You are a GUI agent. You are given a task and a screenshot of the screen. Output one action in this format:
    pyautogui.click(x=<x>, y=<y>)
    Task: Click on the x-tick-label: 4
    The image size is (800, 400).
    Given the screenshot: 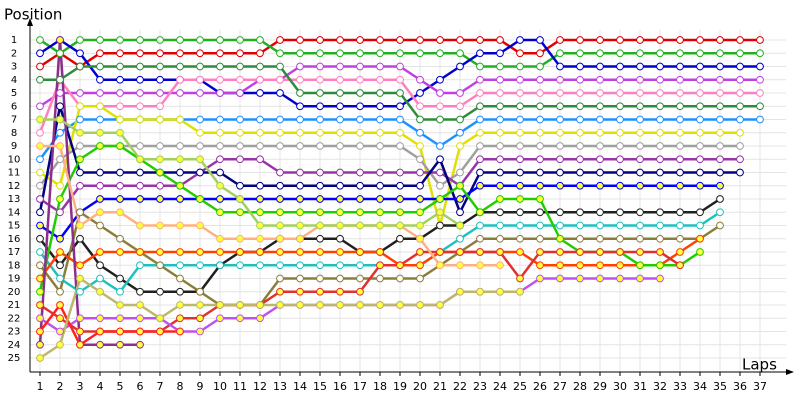 What is the action you would take?
    pyautogui.click(x=100, y=386)
    